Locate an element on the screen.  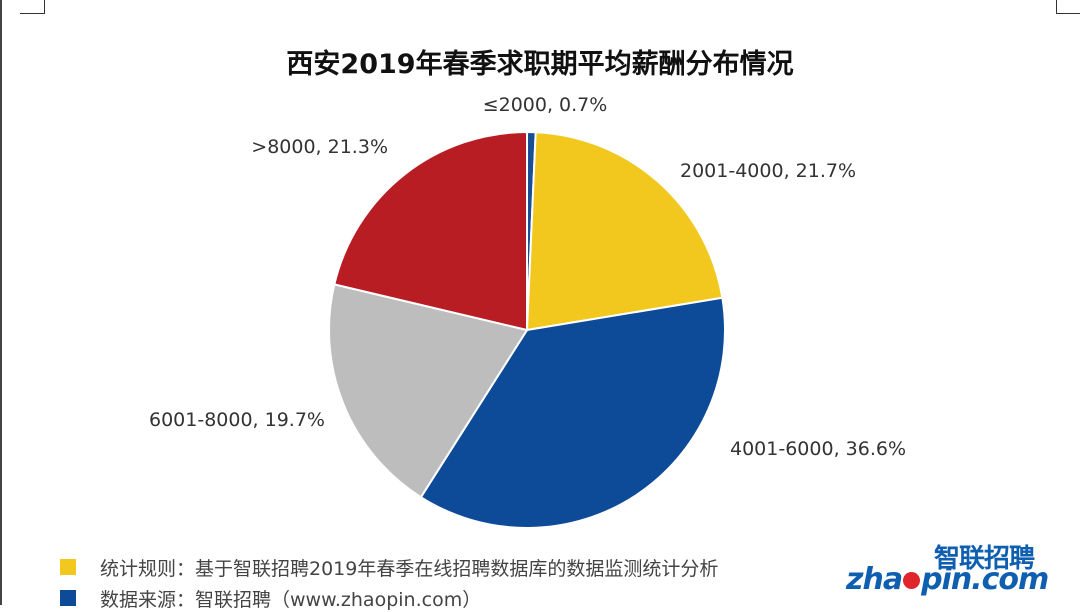
logo-en-prefix: zha is located at coordinates (874, 579).